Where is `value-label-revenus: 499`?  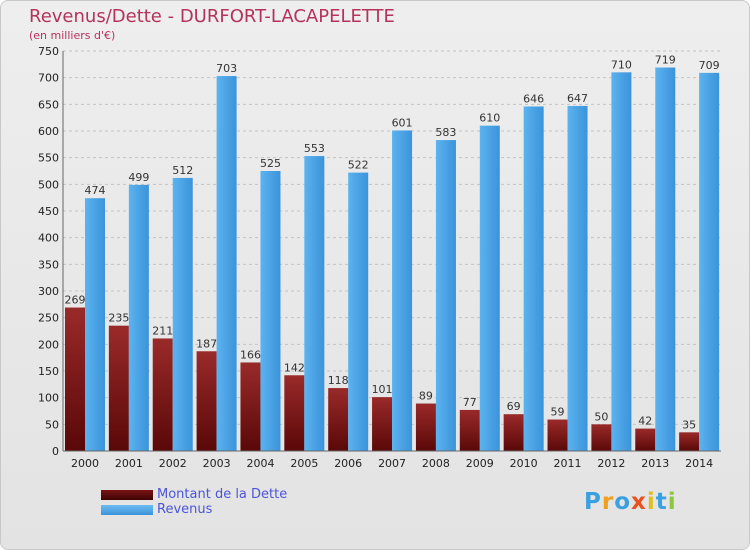 value-label-revenus: 499 is located at coordinates (138, 177).